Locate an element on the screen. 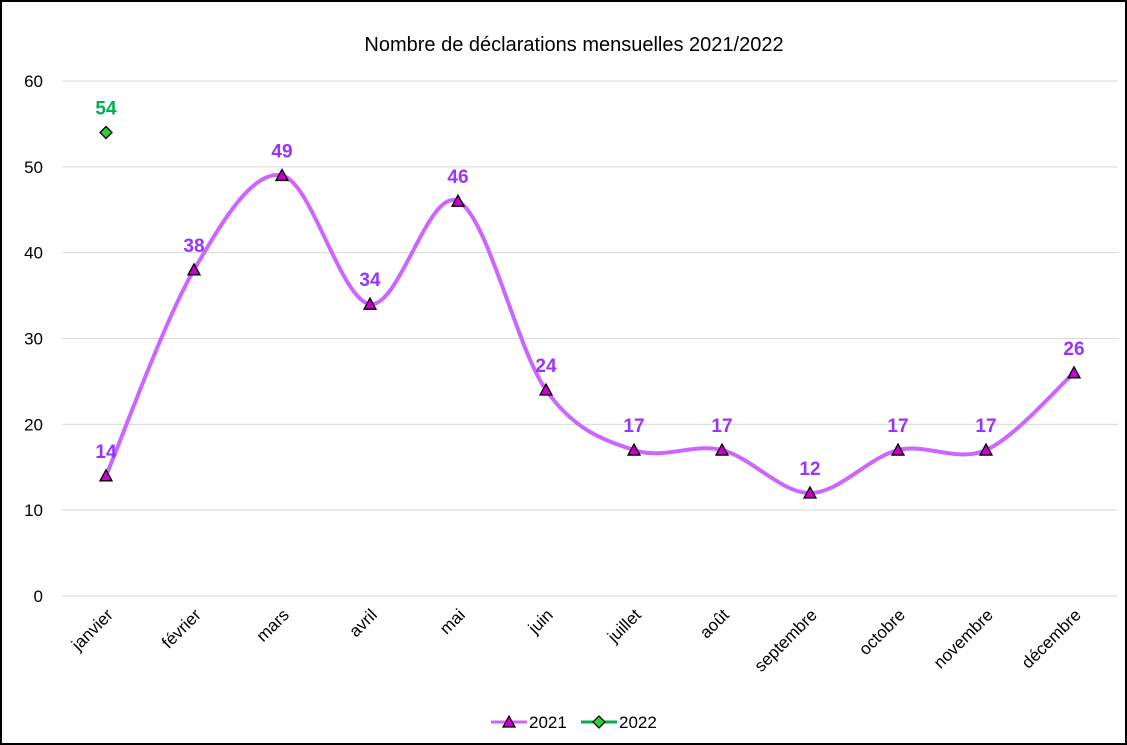  data-label: 38 is located at coordinates (193, 246).